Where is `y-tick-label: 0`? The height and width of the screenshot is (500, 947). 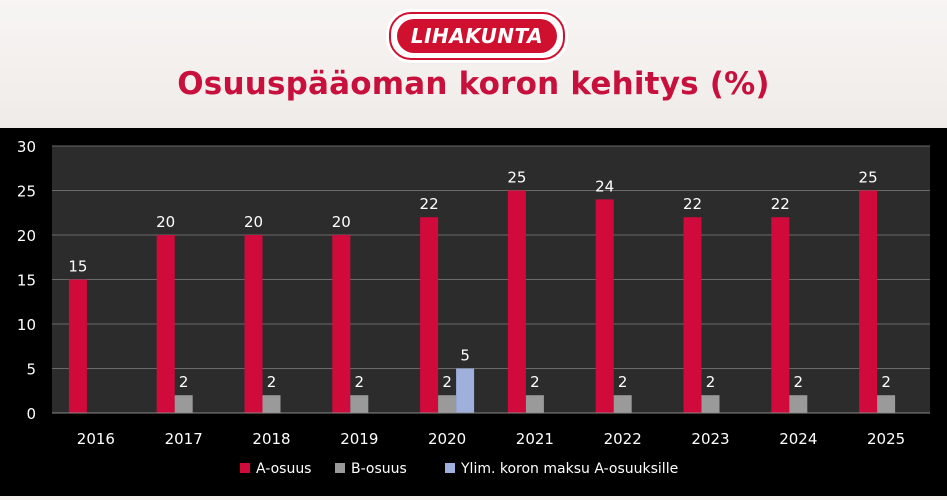
y-tick-label: 0 is located at coordinates (31, 414).